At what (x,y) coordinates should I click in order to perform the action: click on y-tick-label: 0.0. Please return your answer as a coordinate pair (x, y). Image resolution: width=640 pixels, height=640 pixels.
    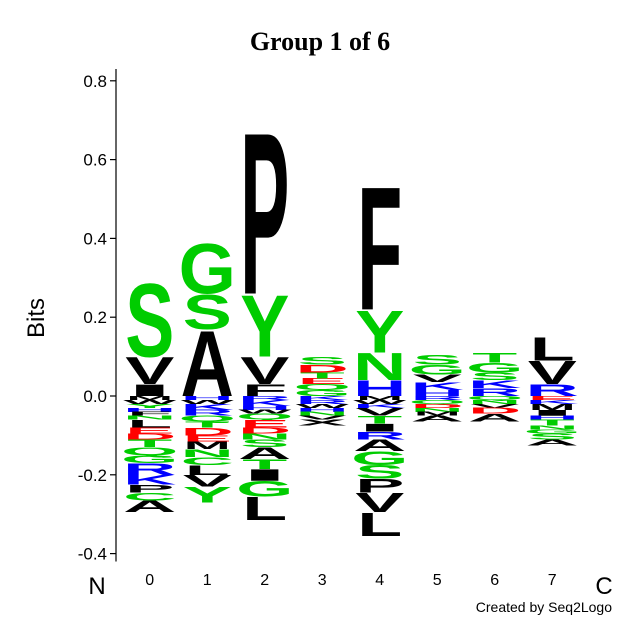
    Looking at the image, I should click on (95, 396).